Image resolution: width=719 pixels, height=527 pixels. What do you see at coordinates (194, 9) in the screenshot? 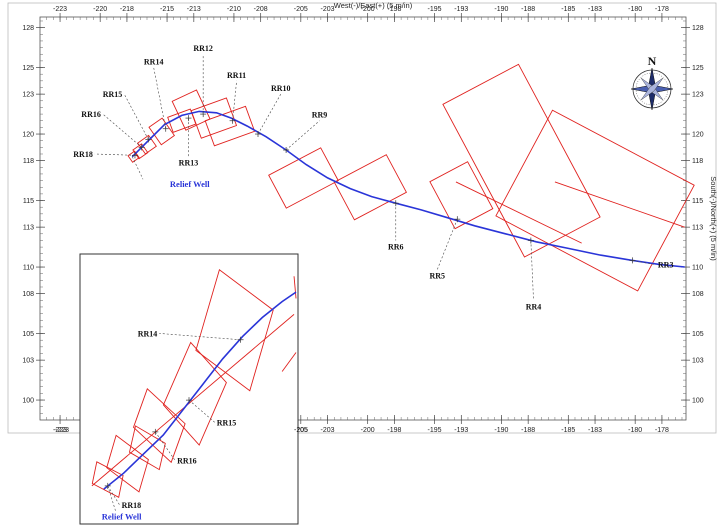
I see `x-tick-label-top: -213` at bounding box center [194, 9].